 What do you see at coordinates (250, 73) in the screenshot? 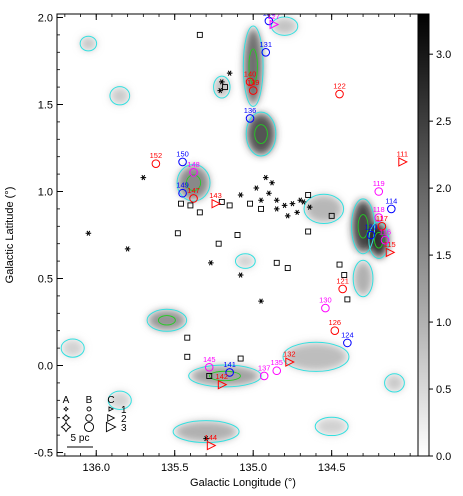
I see `source-label-140: 140` at bounding box center [250, 73].